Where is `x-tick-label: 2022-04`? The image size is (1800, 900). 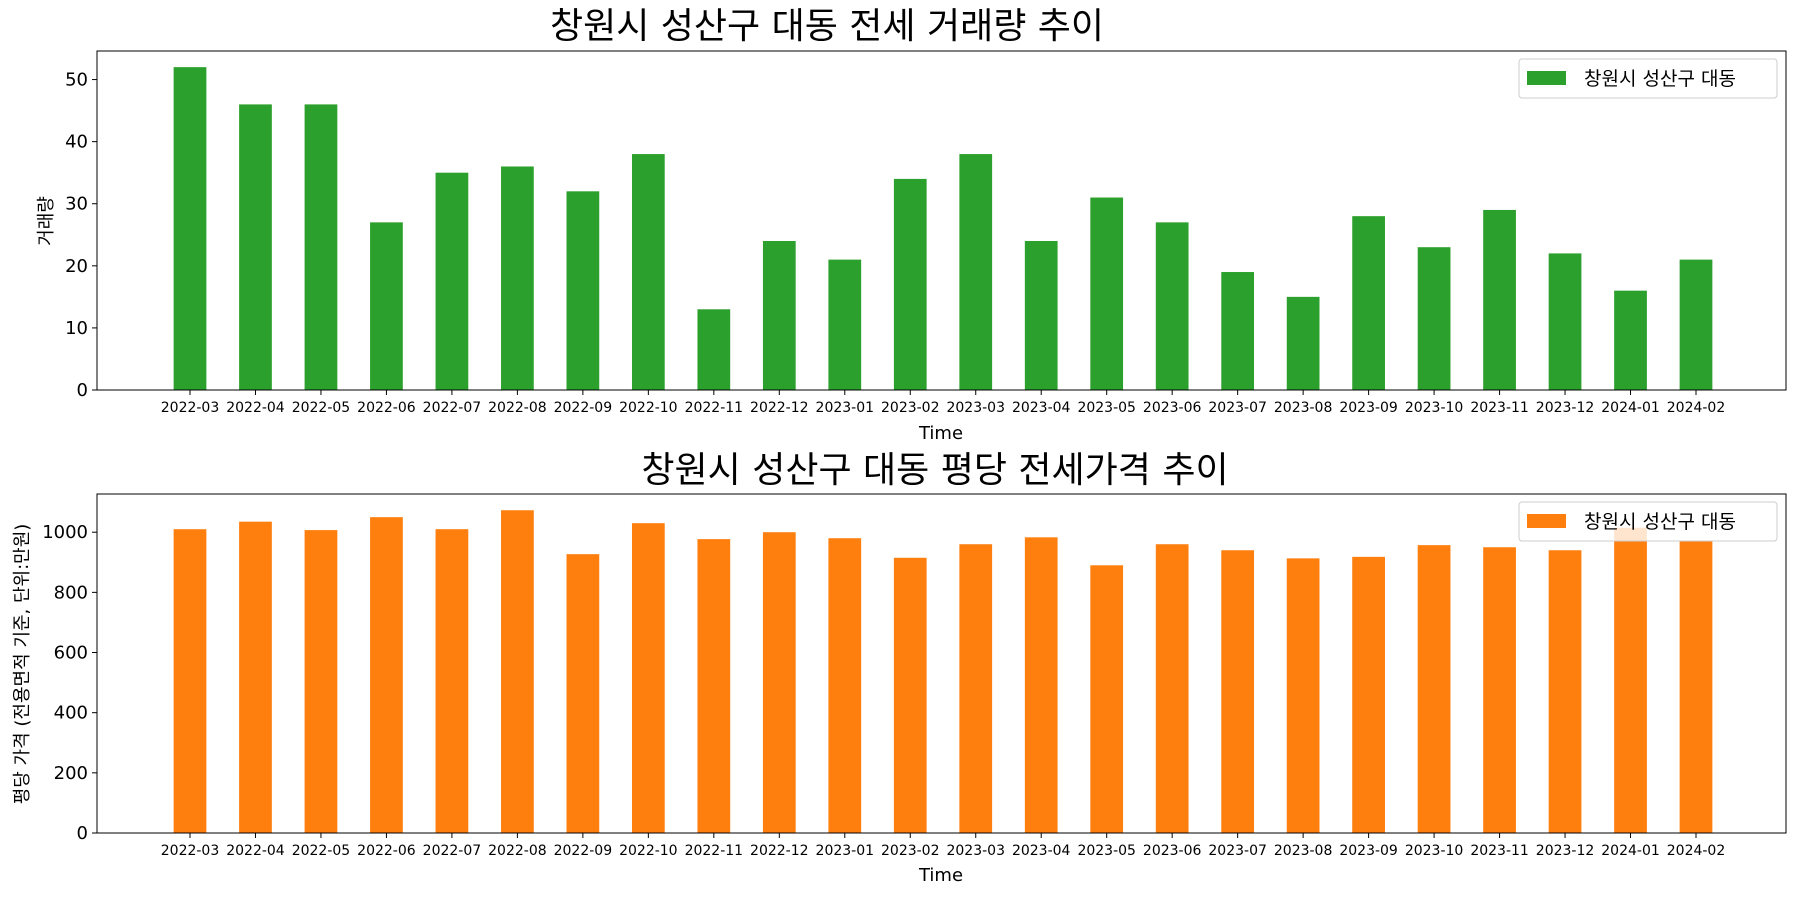
x-tick-label: 2022-04 is located at coordinates (255, 408).